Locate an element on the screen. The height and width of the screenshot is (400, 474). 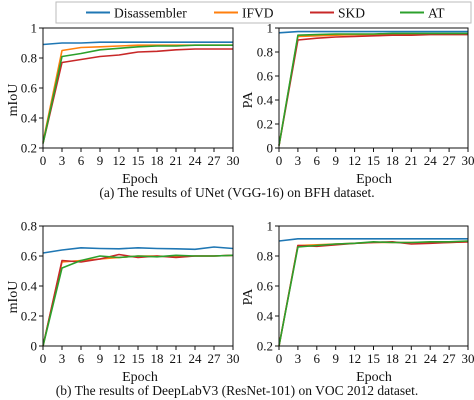
legend: Disassembler IFVD SKD AT is located at coordinates (263, 12).